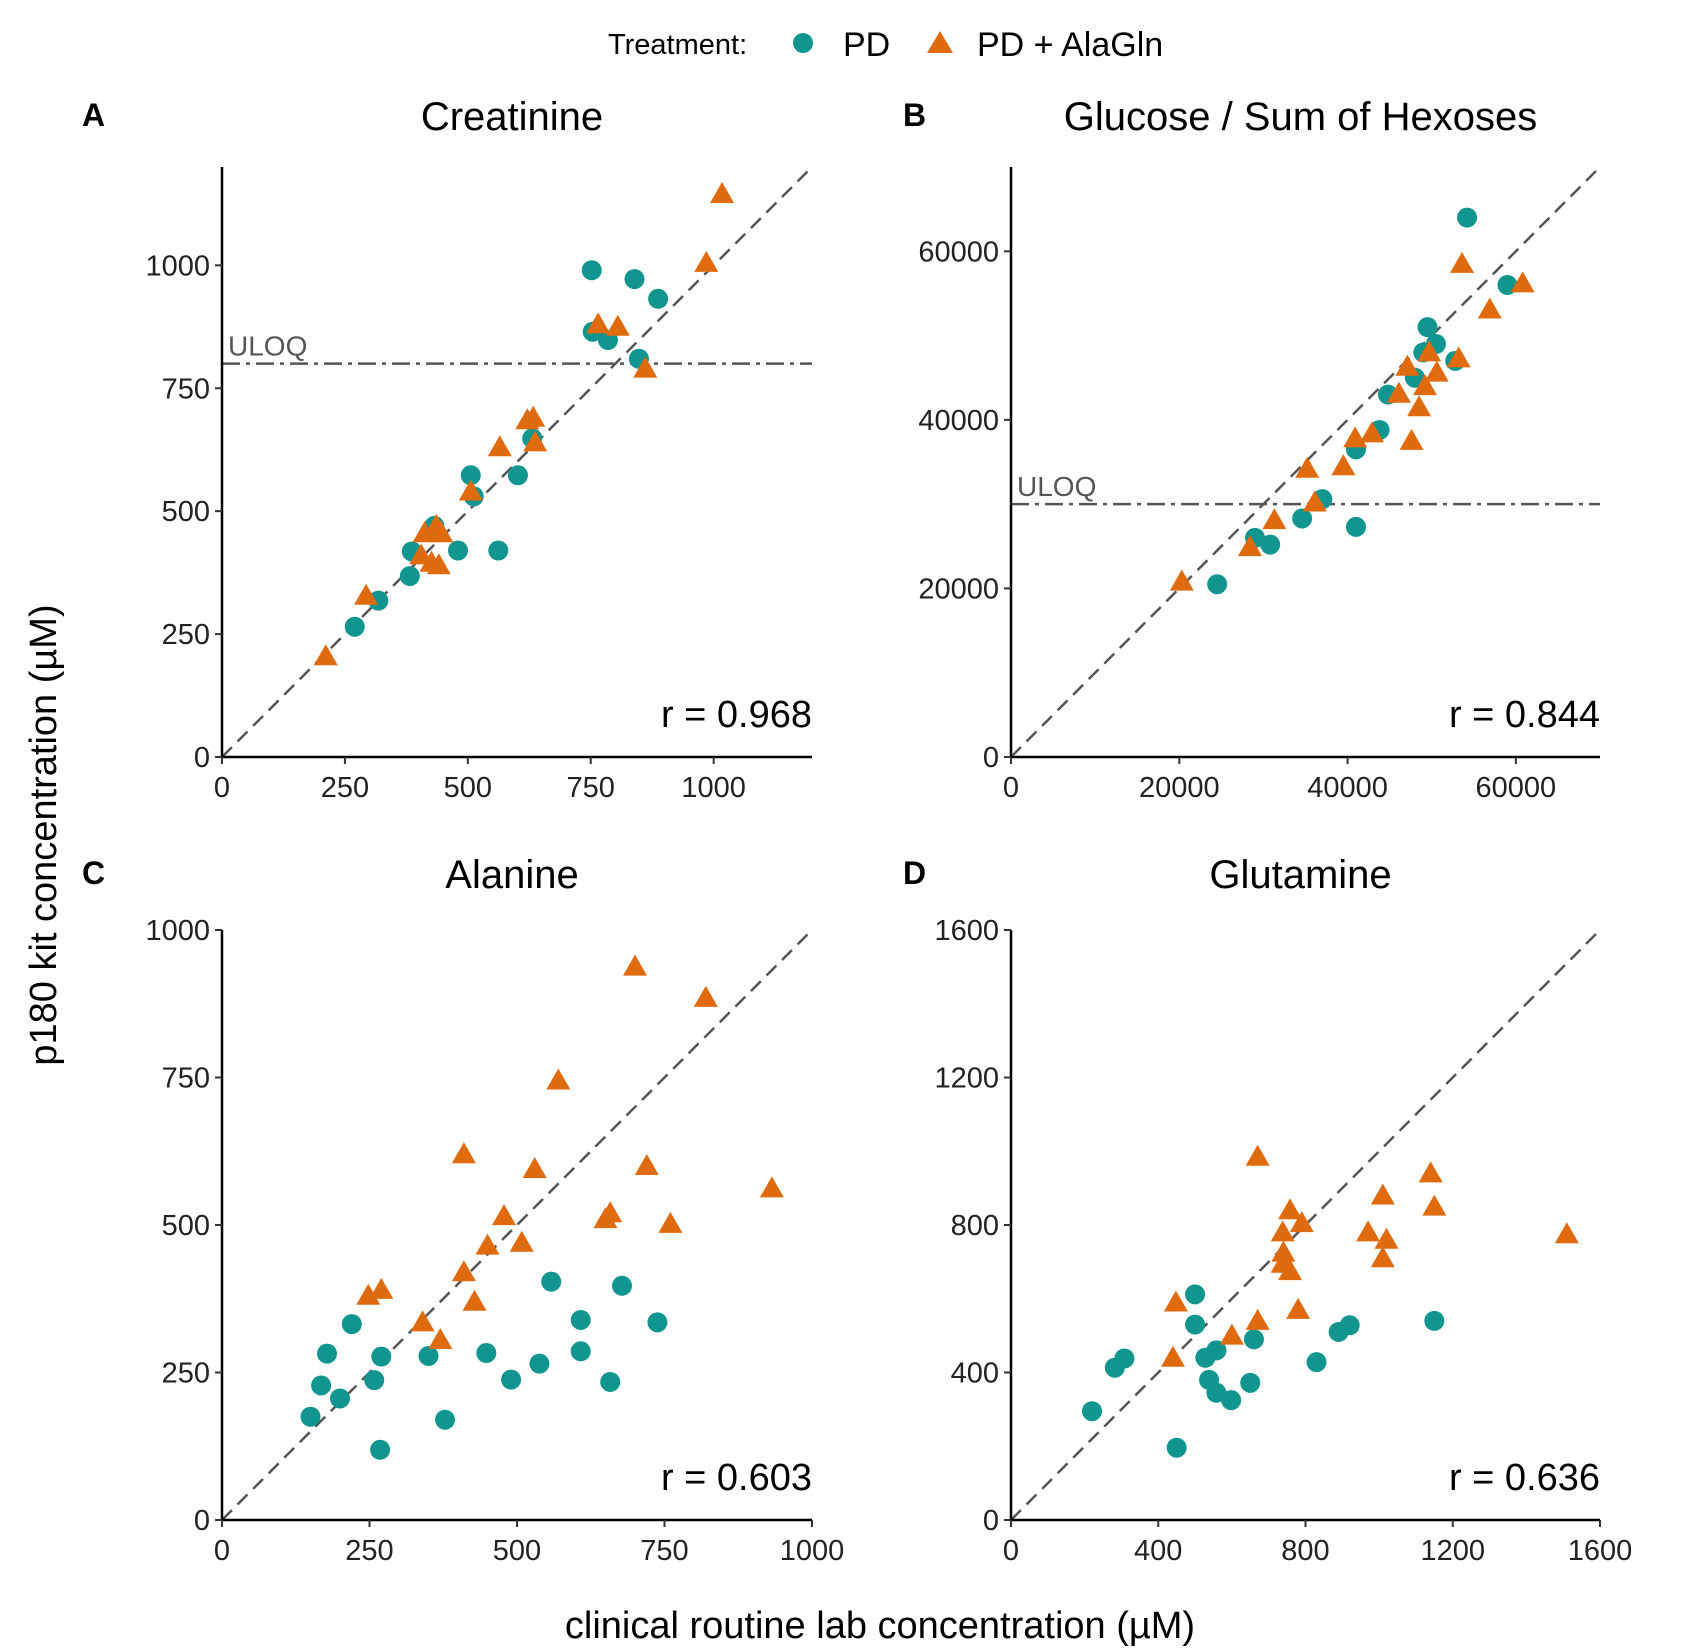 The width and height of the screenshot is (1707, 1649). I want to click on panel-label: A, so click(93, 115).